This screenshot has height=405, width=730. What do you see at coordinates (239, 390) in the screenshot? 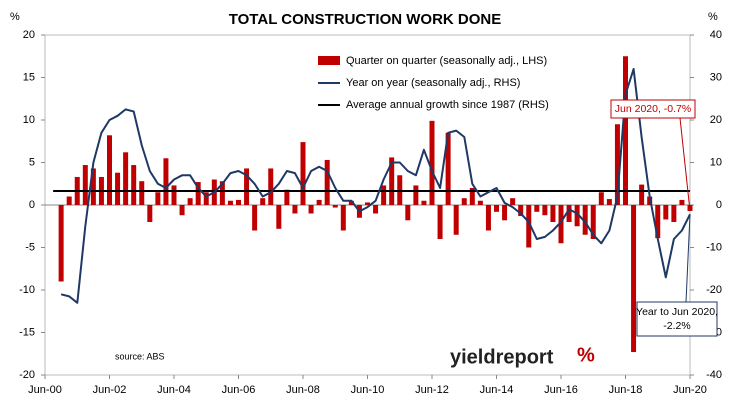
I see `x-tick-label: Jun-06` at bounding box center [239, 390].